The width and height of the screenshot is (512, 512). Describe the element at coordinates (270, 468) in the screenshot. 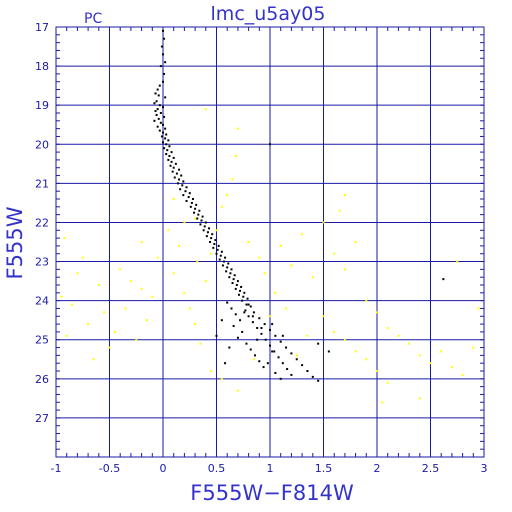

I see `x-tick-label: 1` at that location.